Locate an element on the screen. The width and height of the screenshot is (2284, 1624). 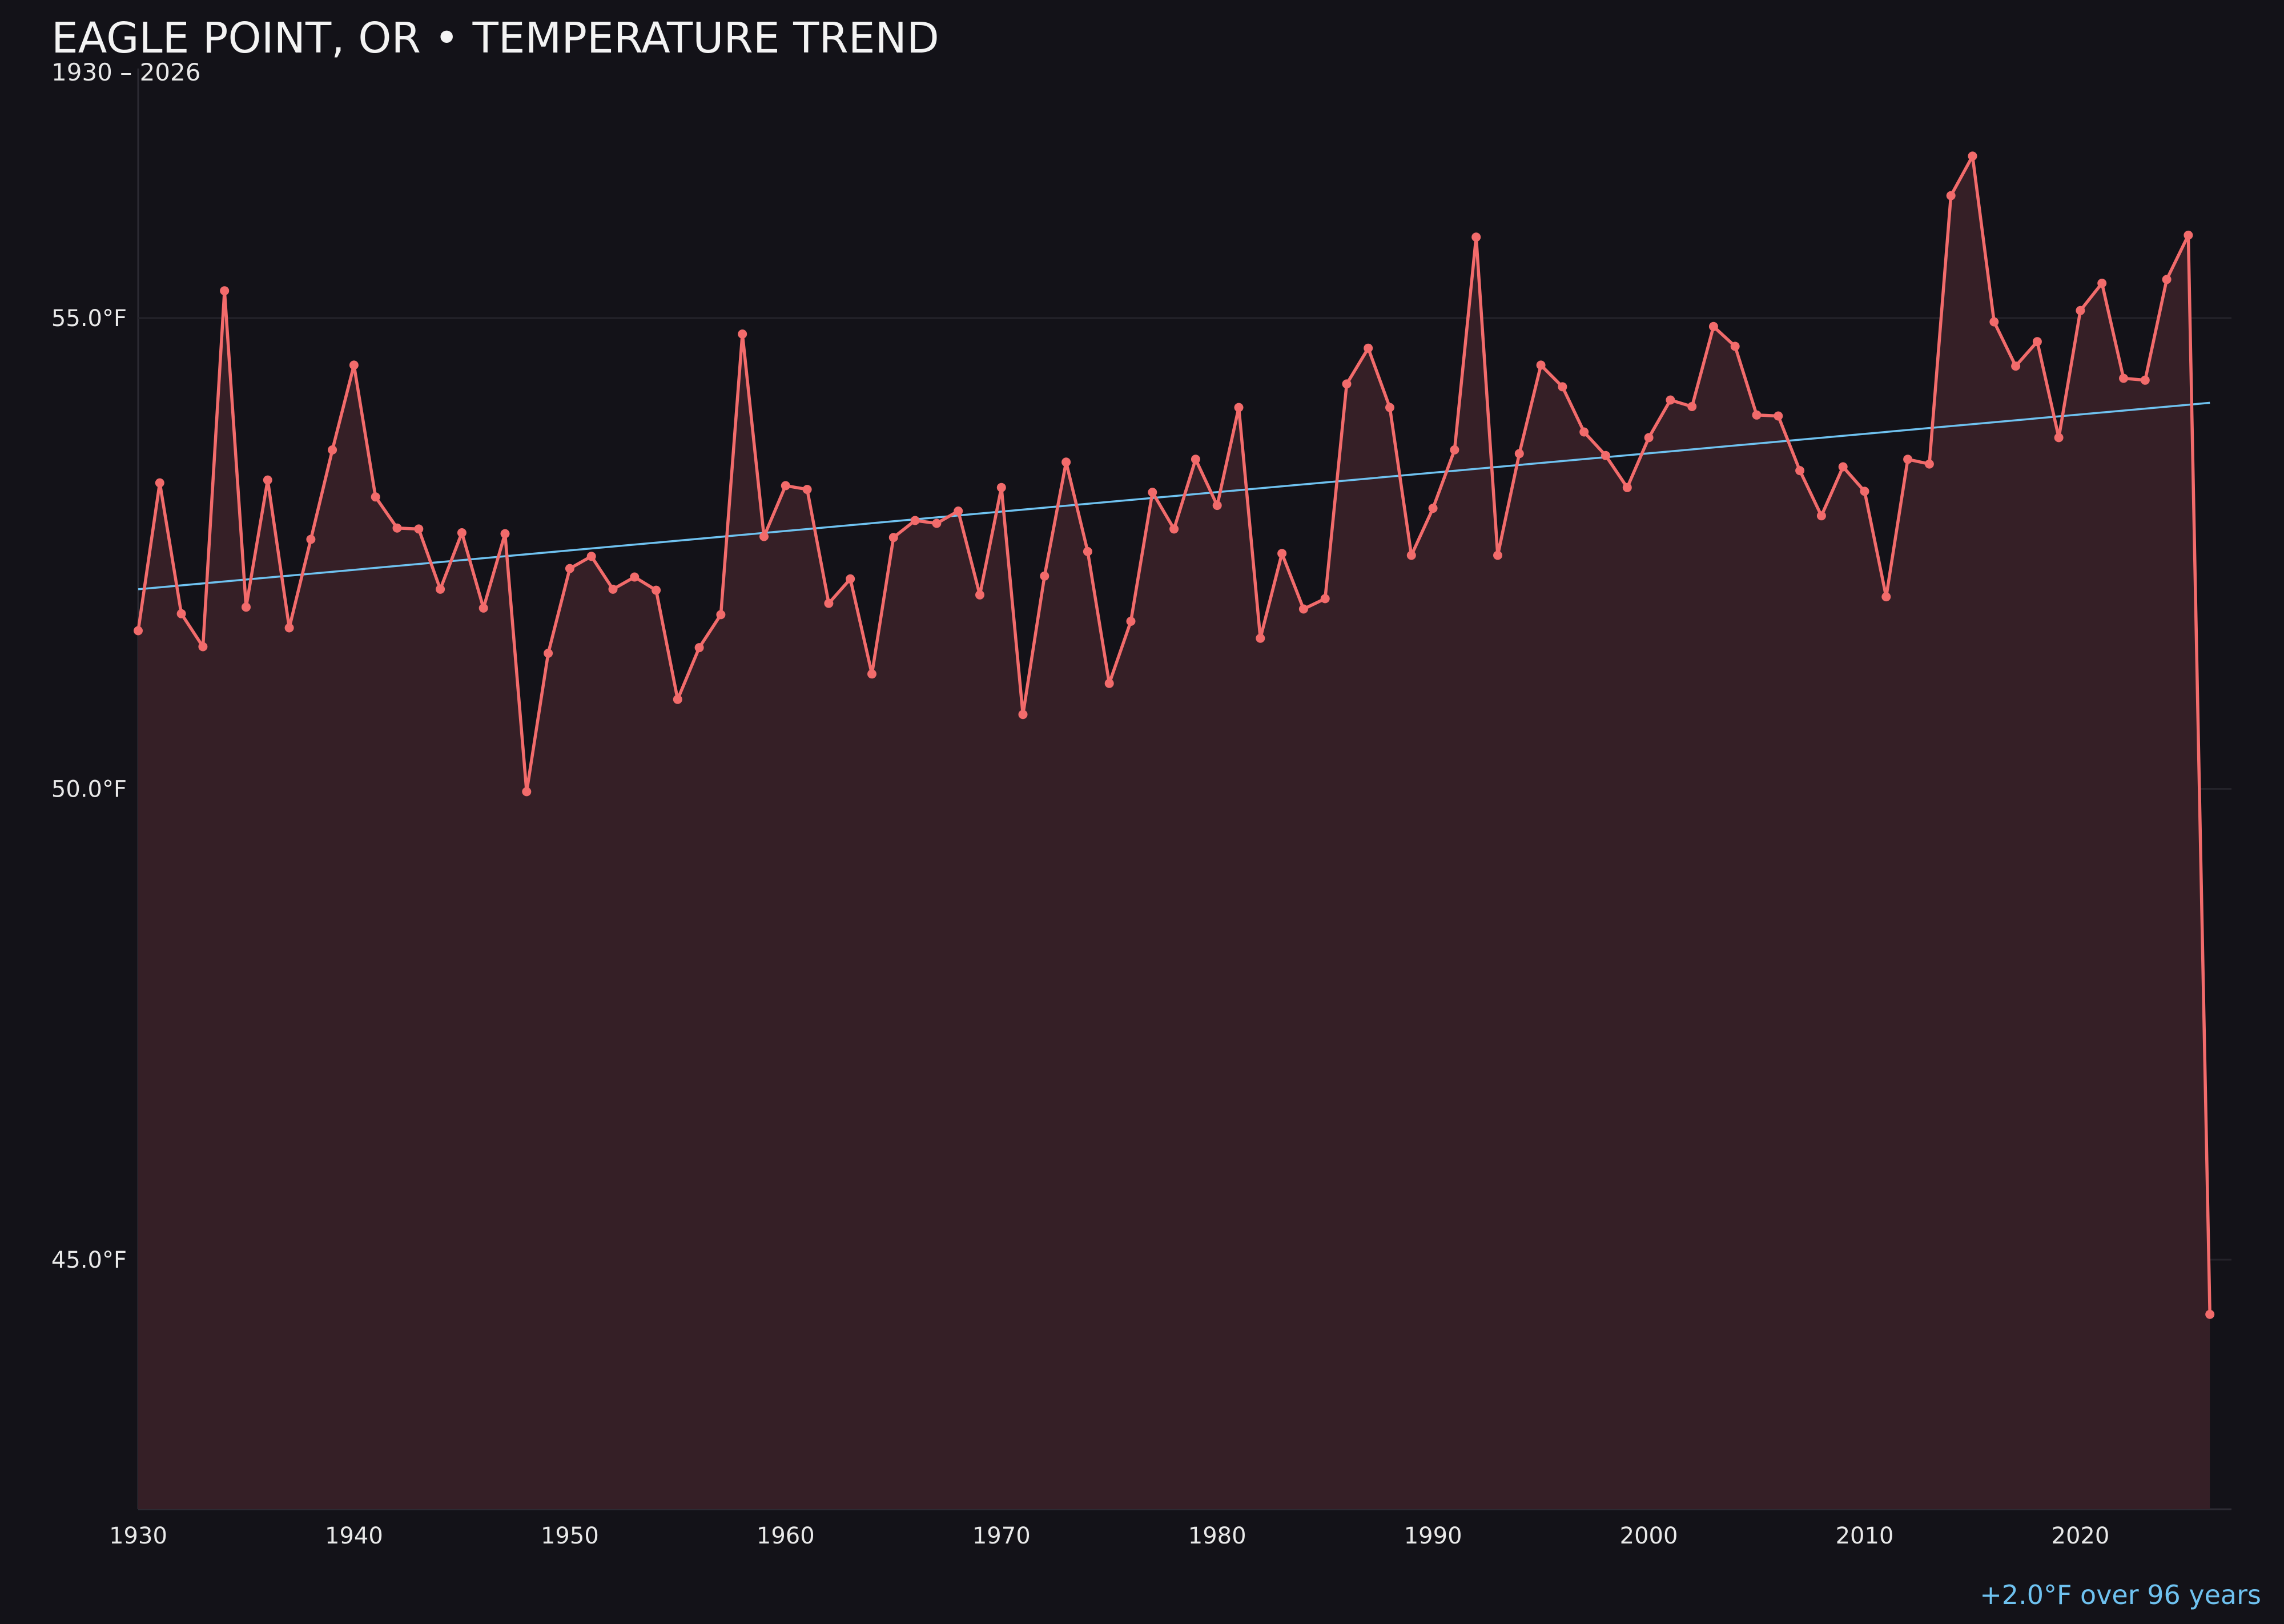
chart-title: EAGLE POINT, OR • TEMPERATURE TREND is located at coordinates (495, 38).